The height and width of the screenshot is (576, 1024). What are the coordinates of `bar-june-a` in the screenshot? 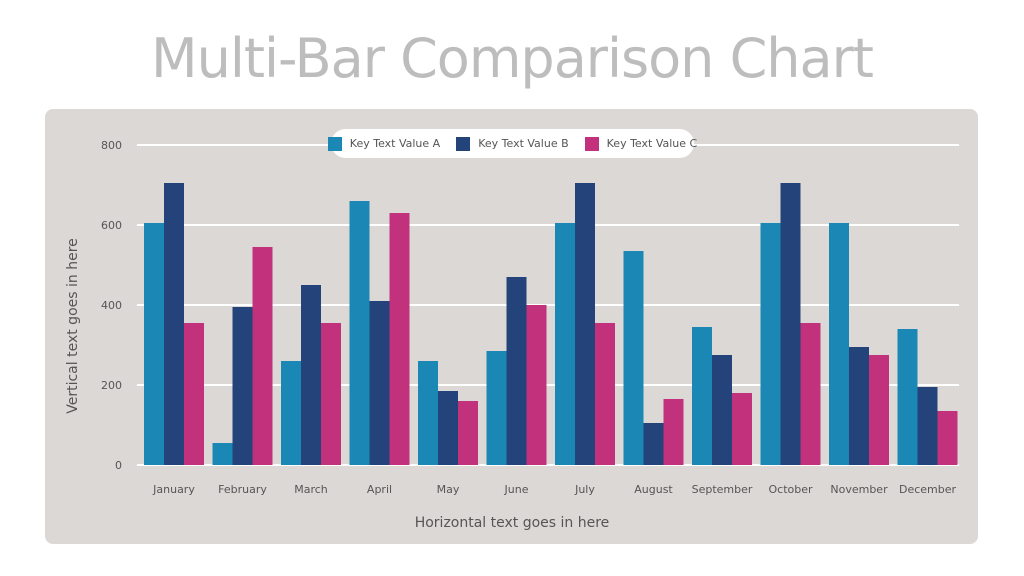 It's located at (496, 408).